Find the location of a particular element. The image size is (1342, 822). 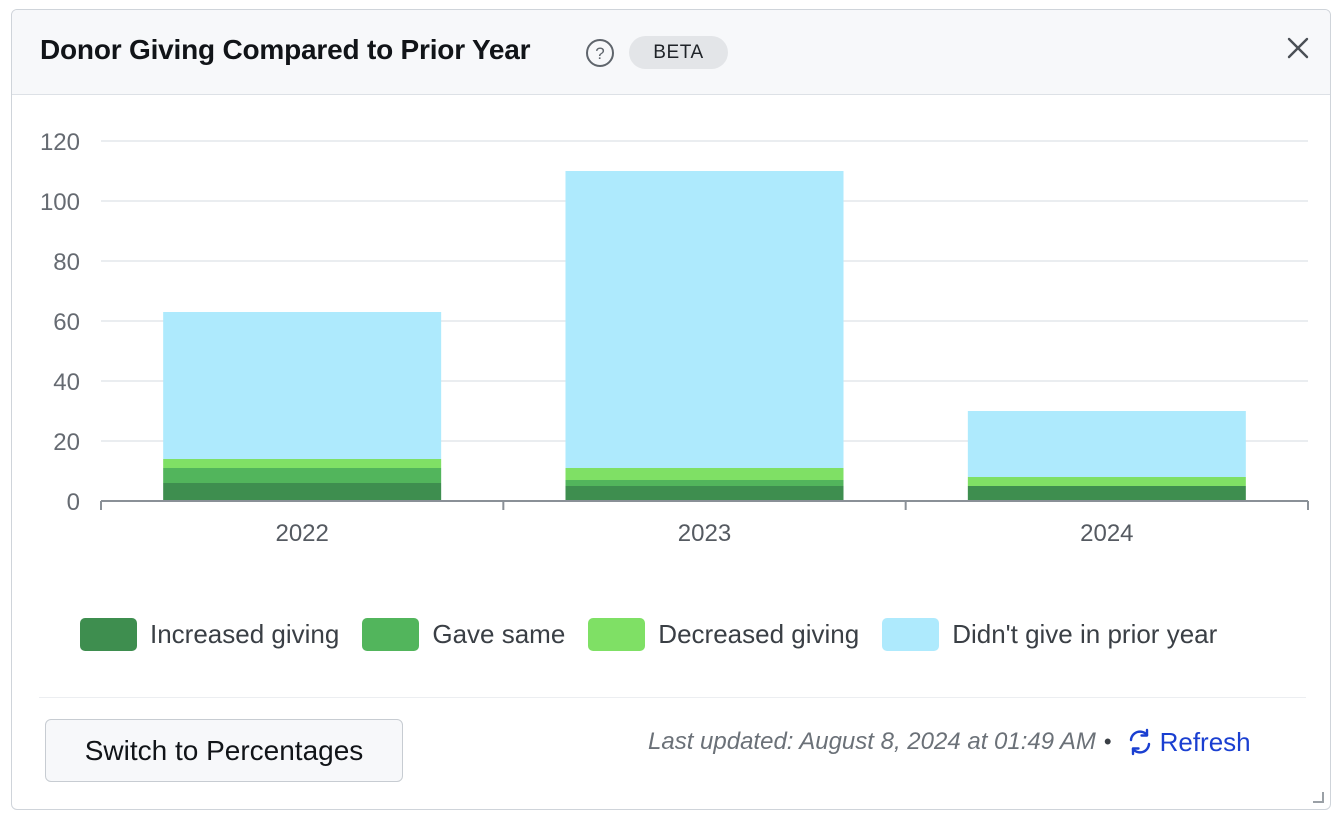

legend-item: Decreased giving is located at coordinates (724, 634).